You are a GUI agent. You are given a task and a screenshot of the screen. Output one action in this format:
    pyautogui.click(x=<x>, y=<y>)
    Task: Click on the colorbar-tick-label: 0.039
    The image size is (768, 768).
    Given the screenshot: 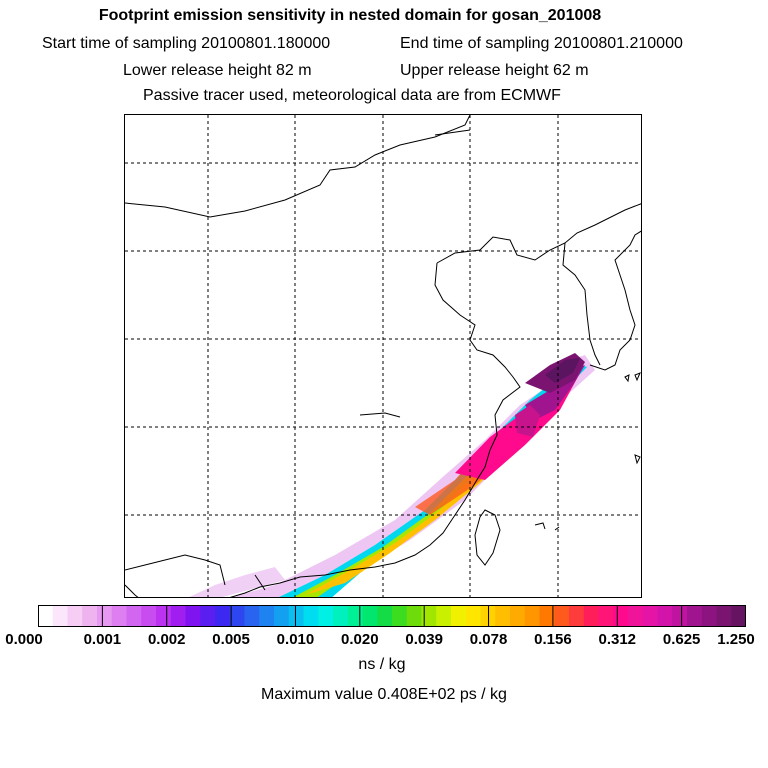 What is the action you would take?
    pyautogui.click(x=424, y=639)
    